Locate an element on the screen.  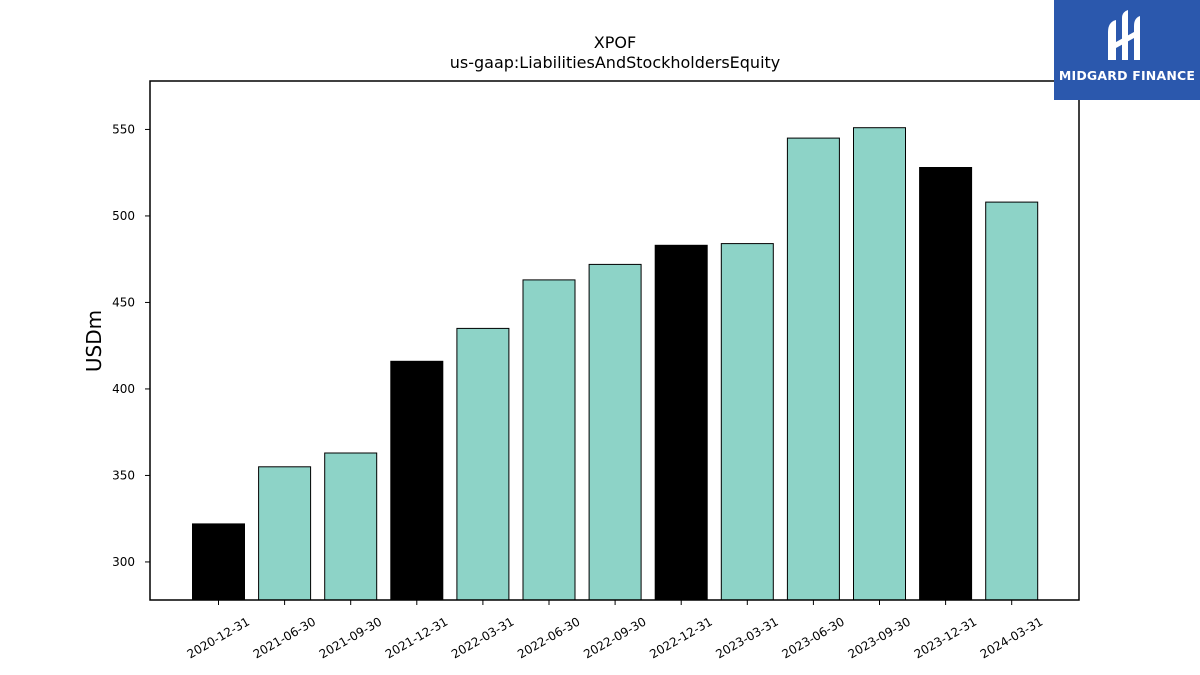
y-tick-label: 350 is located at coordinates (123, 475).